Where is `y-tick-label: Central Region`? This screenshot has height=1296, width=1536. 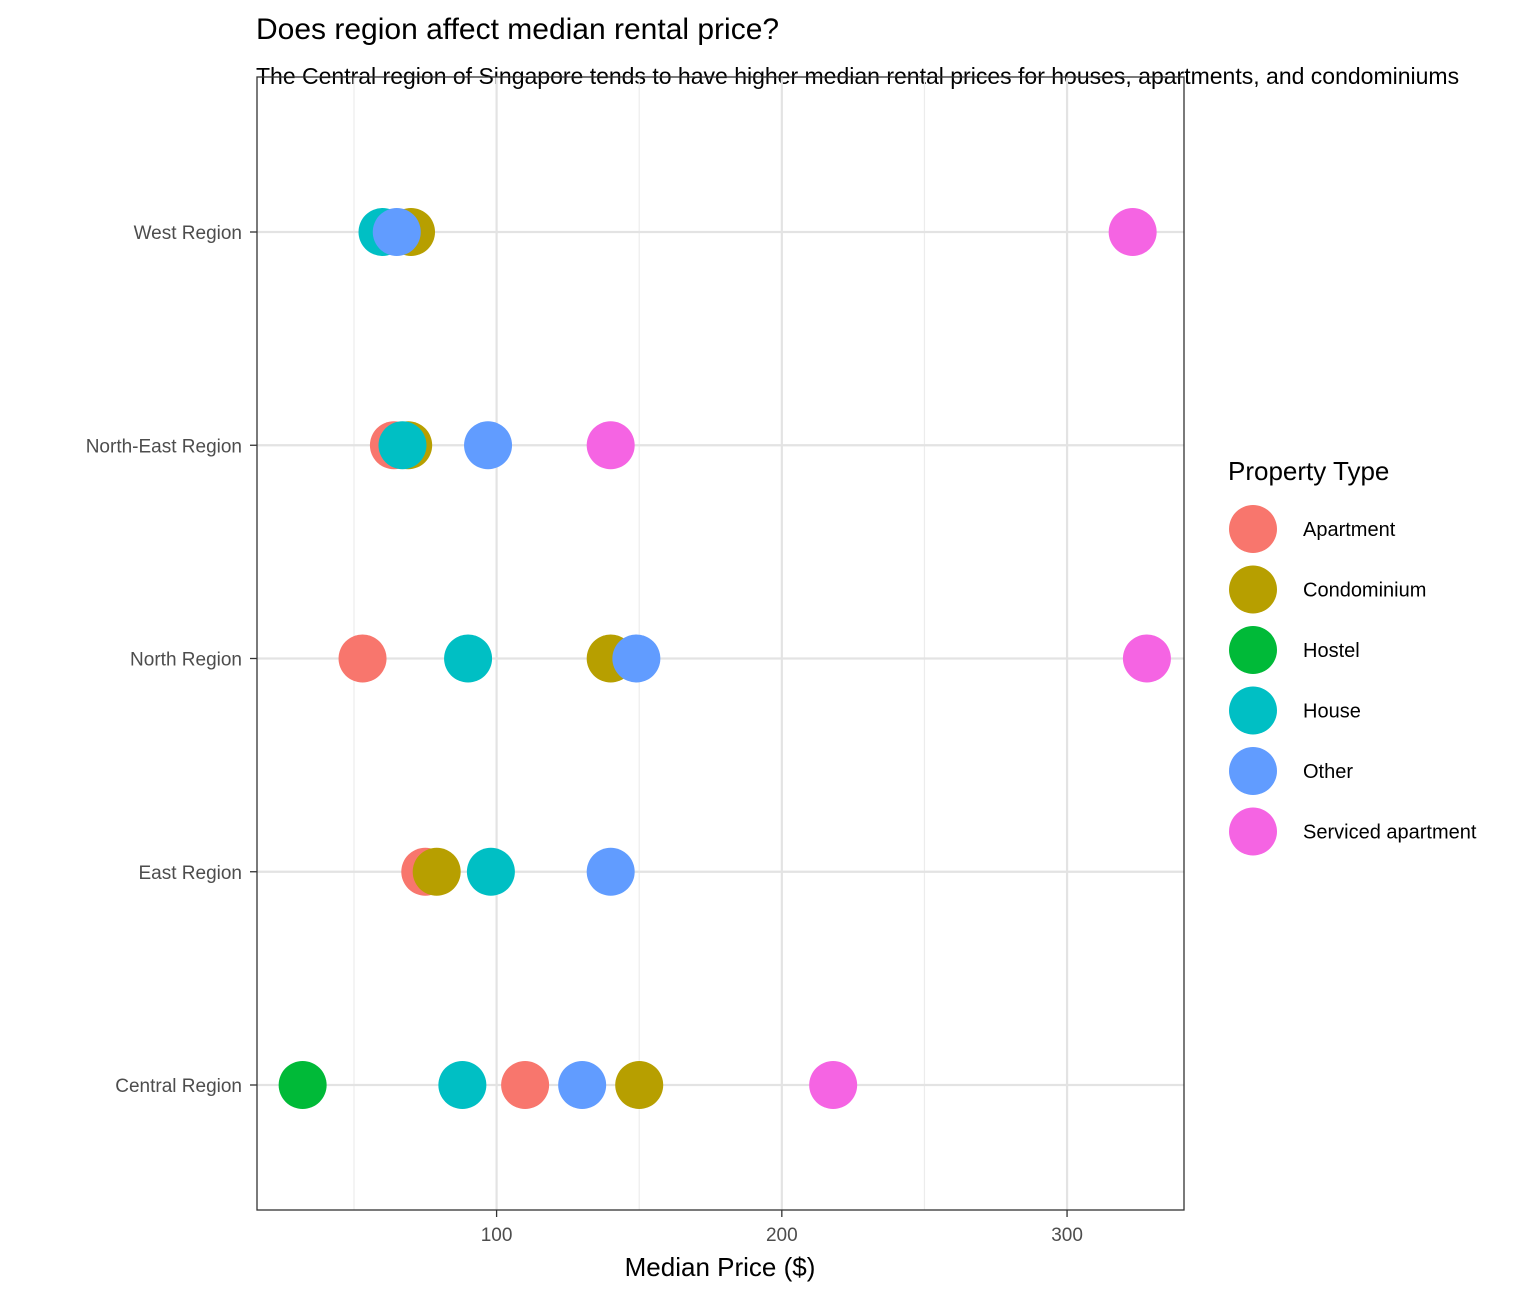
y-tick-label: Central Region is located at coordinates (178, 1086).